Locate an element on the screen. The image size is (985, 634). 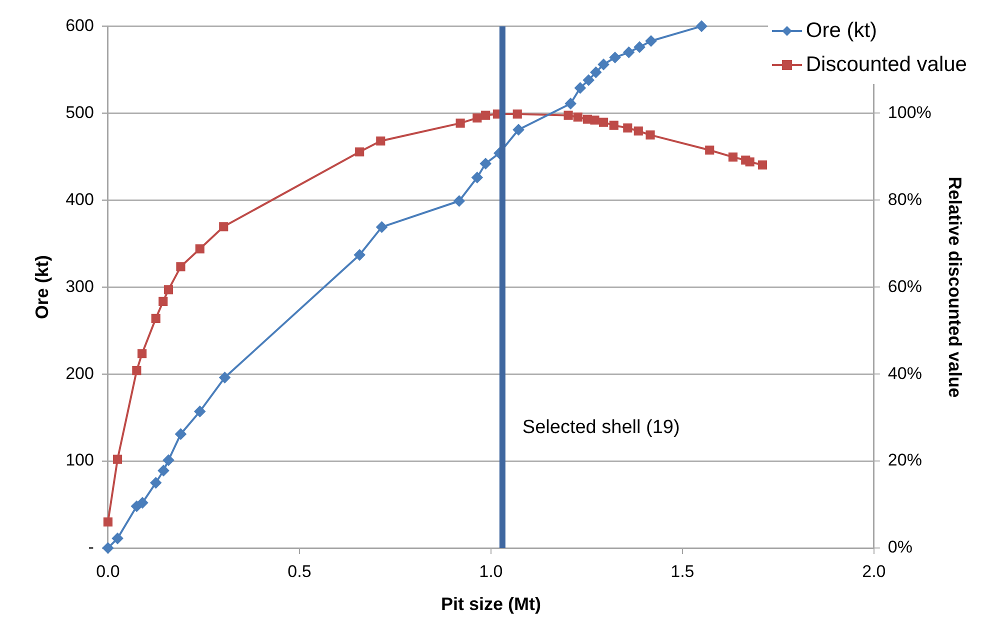
x-tick-label: 0.0 is located at coordinates (108, 571).